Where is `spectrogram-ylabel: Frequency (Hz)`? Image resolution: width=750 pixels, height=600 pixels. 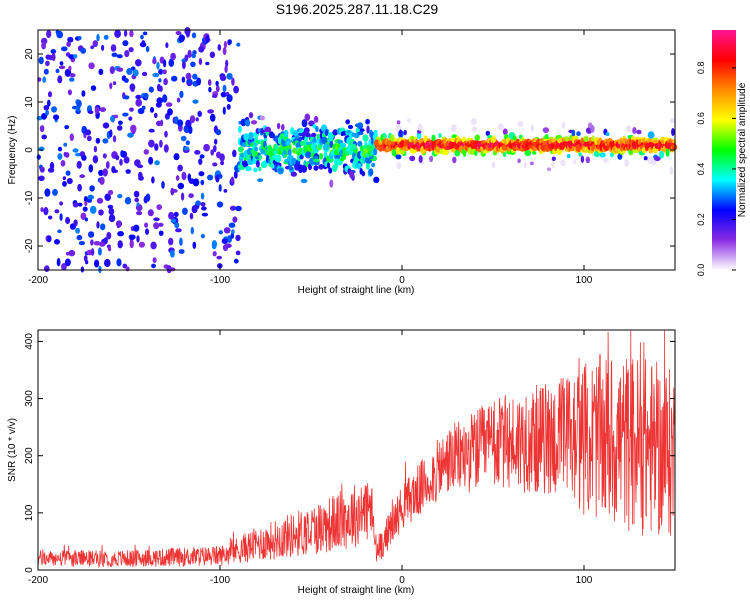 spectrogram-ylabel: Frequency (Hz) is located at coordinates (12, 150).